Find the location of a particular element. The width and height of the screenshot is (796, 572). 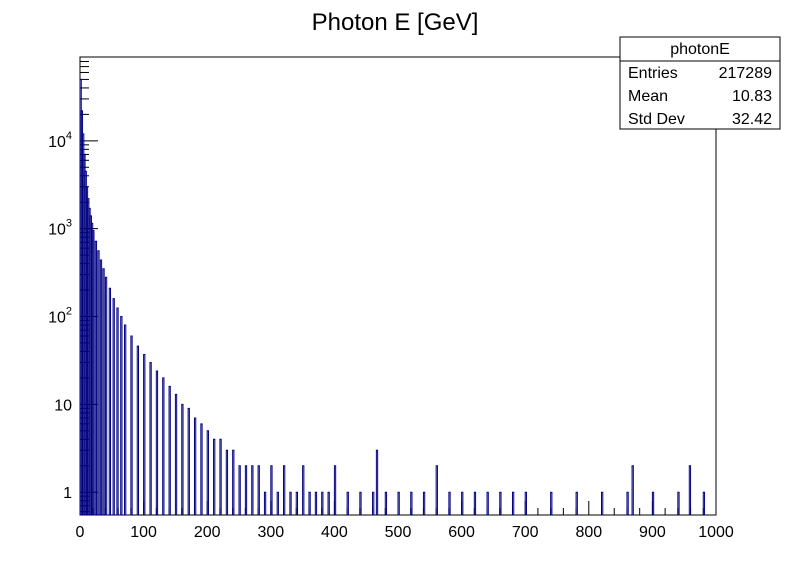

x-tick-label: 500 is located at coordinates (398, 532).